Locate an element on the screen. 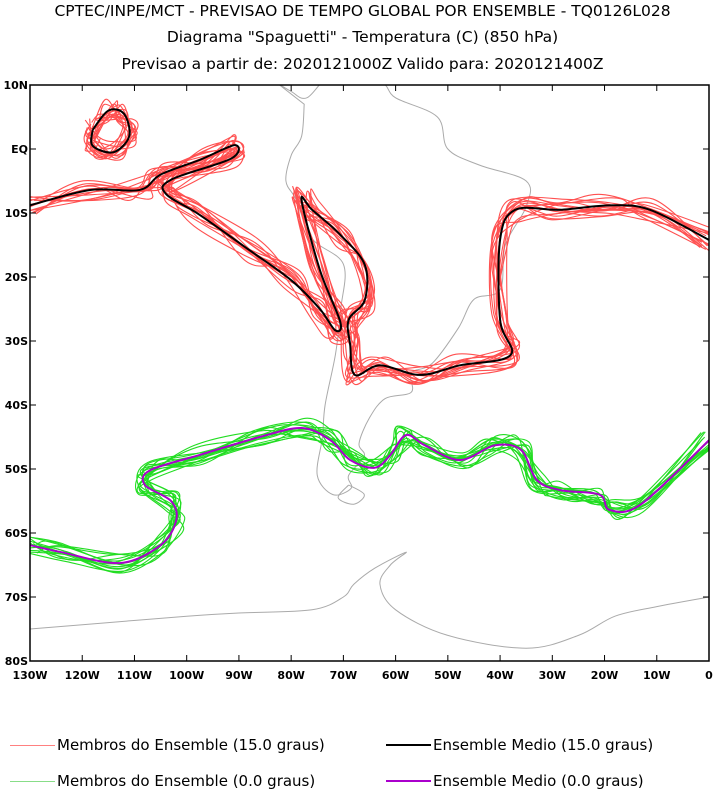  antarctica-coastline is located at coordinates (369, 600).